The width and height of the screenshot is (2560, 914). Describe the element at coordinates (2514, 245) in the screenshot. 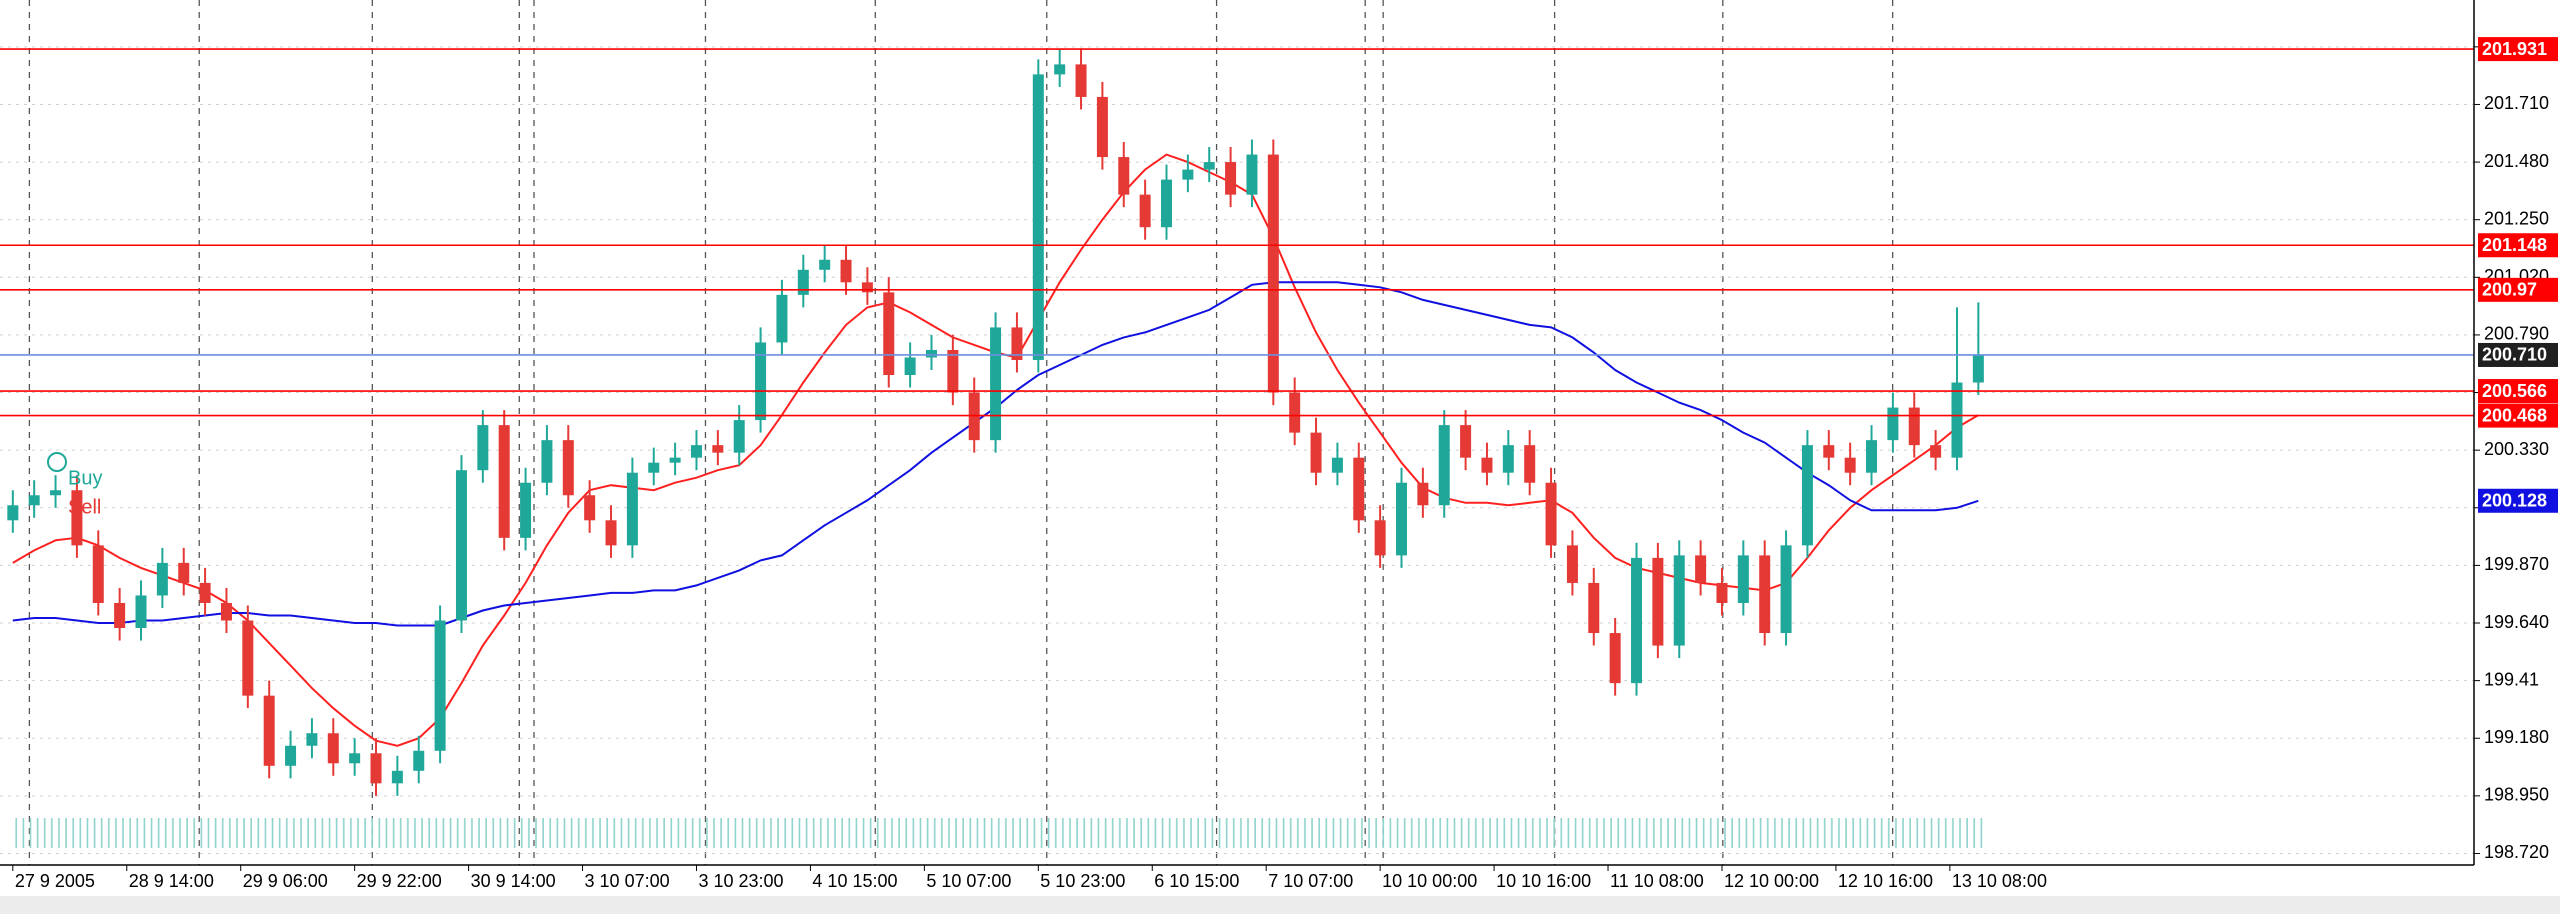

I see `price-tag-label: 201.148` at that location.